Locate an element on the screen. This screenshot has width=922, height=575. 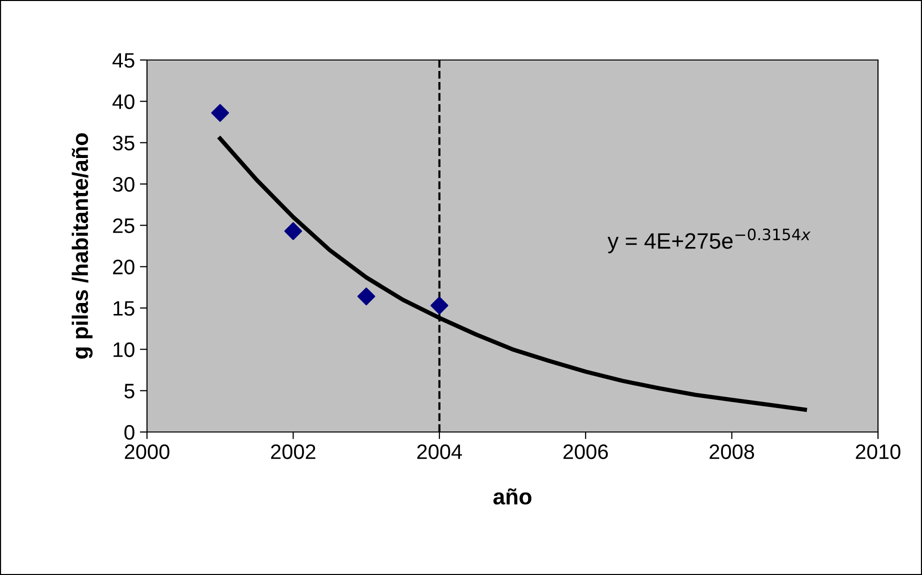
y-tick-label: 0 is located at coordinates (129, 432).